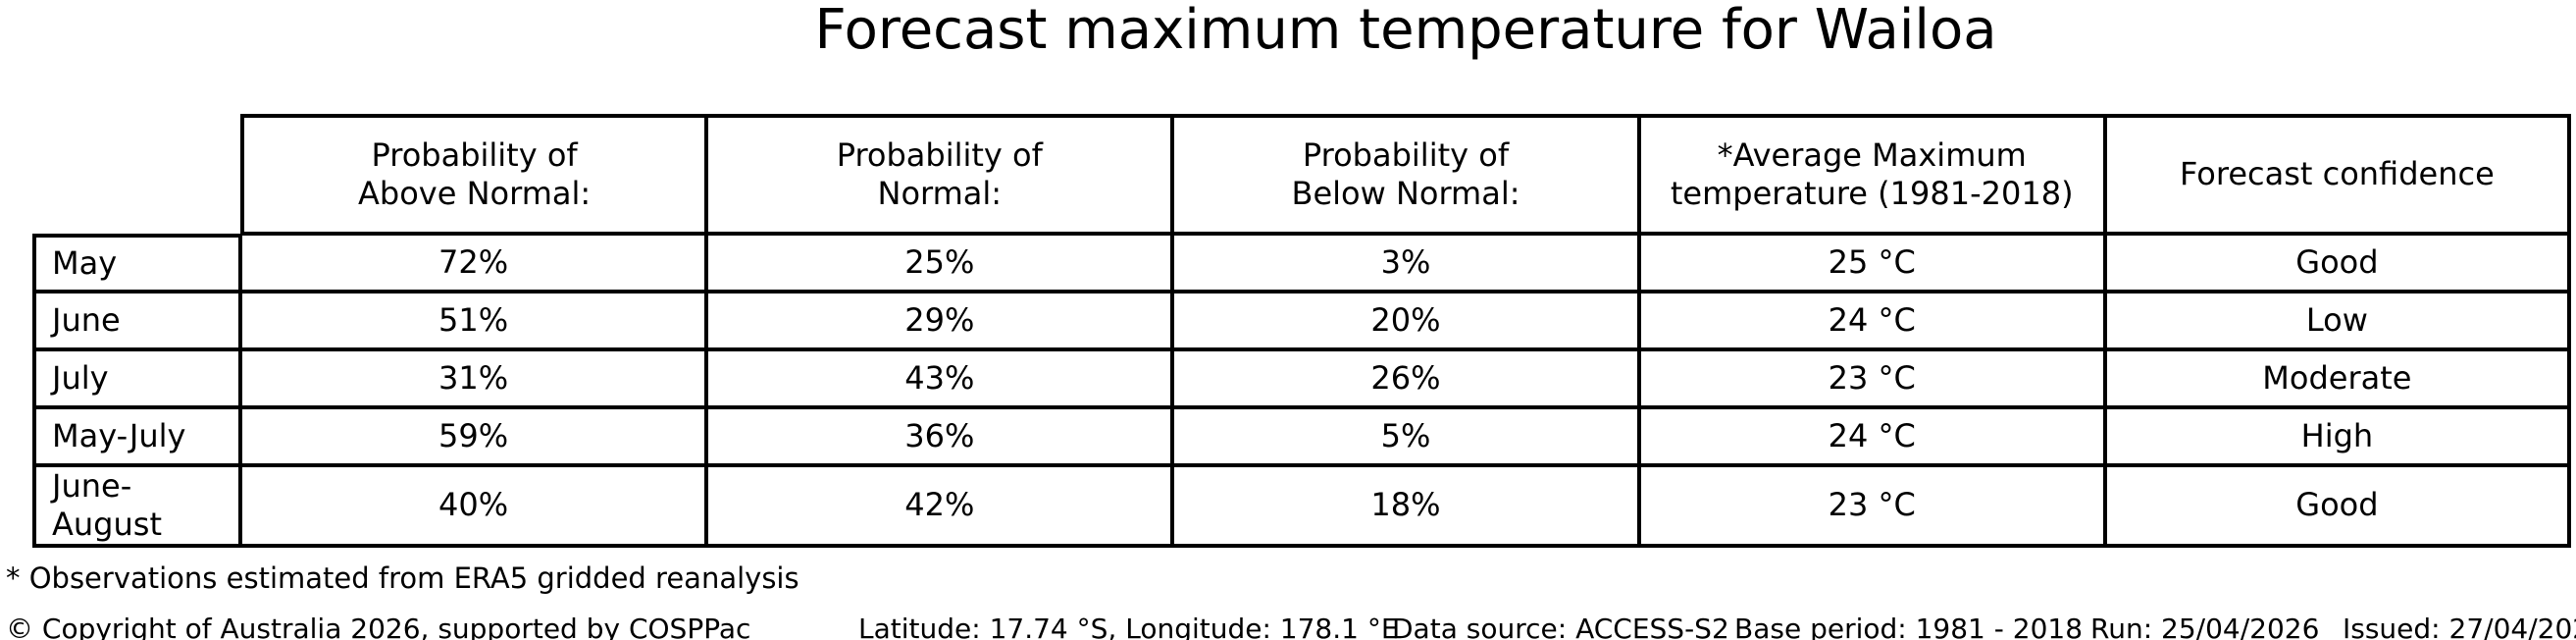 The width and height of the screenshot is (2576, 640). I want to click on cell-june-normal: 29%, so click(939, 320).